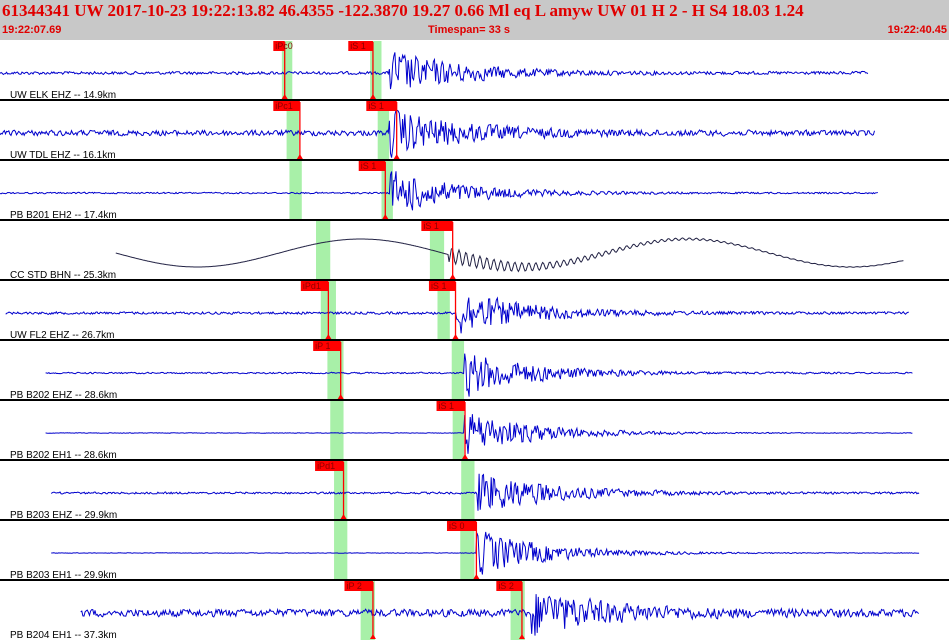  I want to click on station-label: UW FL2 EHZ -- 26.7km, so click(62, 335).